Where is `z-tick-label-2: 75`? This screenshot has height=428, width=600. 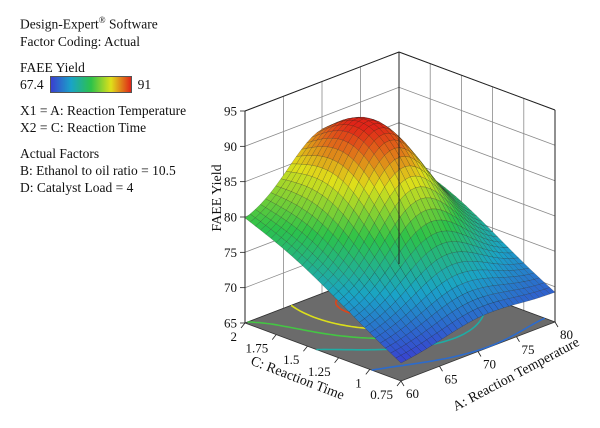
z-tick-label-2: 75 is located at coordinates (230, 252).